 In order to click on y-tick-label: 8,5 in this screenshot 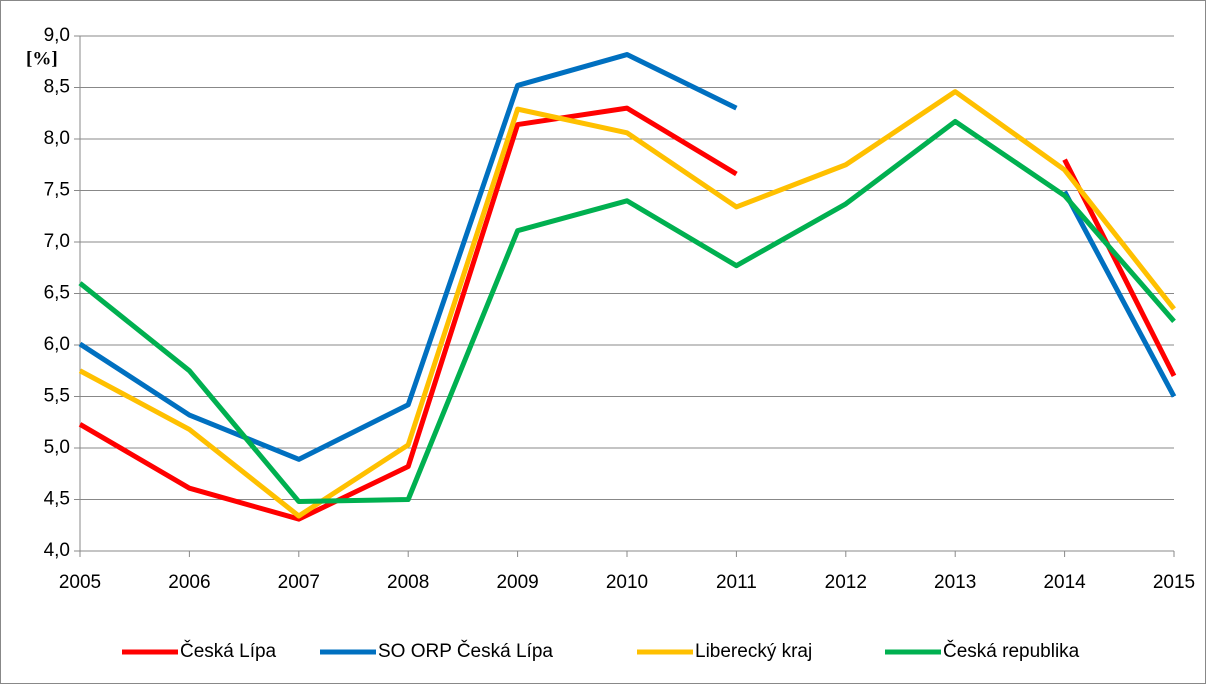, I will do `click(57, 87)`.